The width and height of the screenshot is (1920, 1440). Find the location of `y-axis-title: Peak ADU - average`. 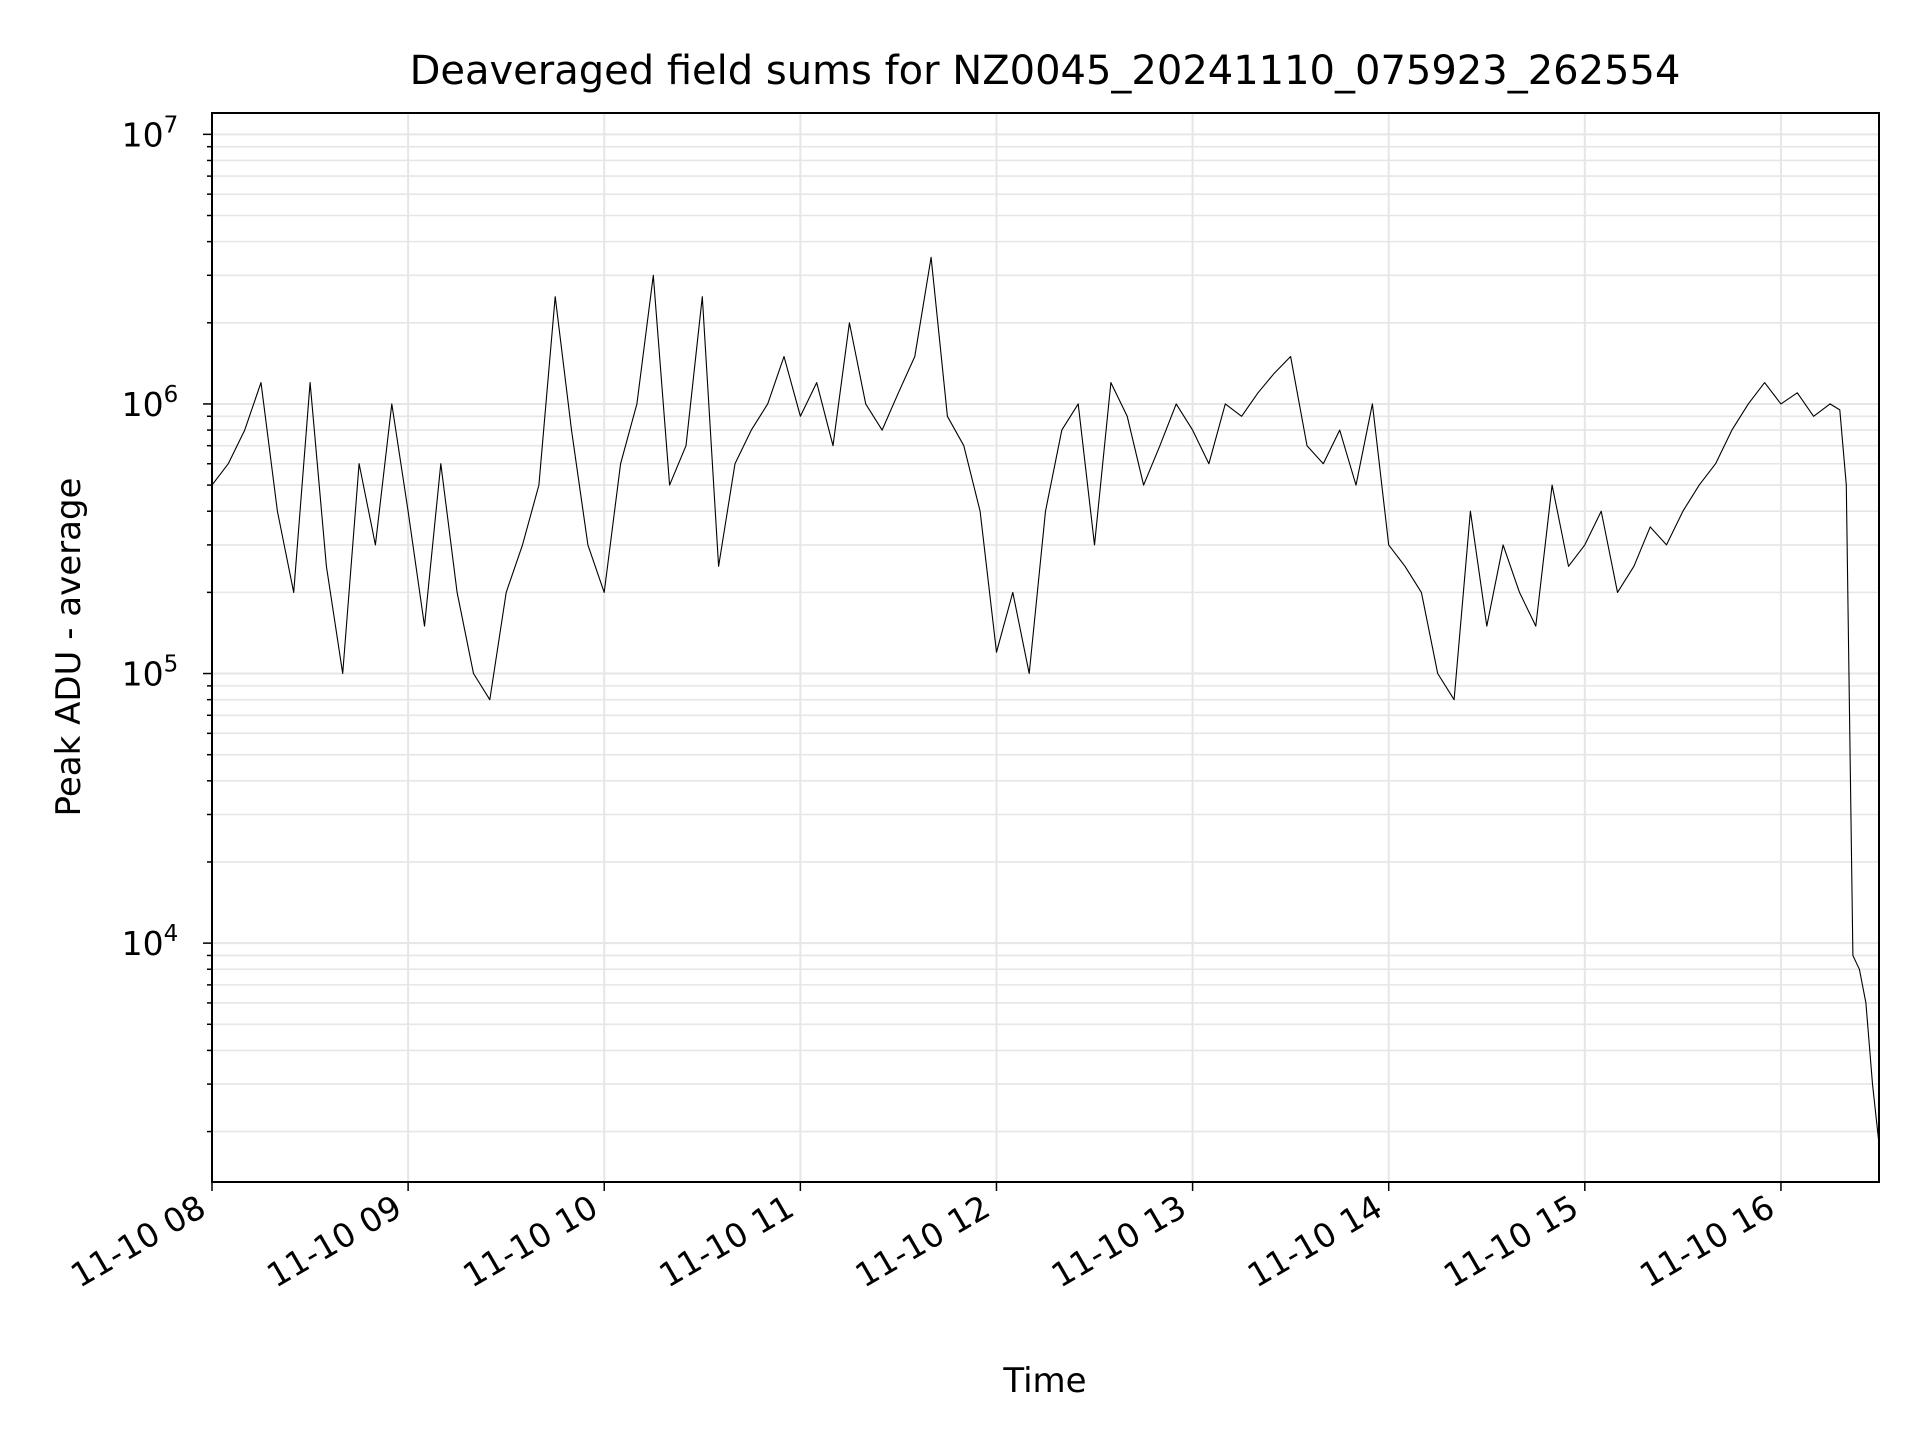

y-axis-title: Peak ADU - average is located at coordinates (69, 647).